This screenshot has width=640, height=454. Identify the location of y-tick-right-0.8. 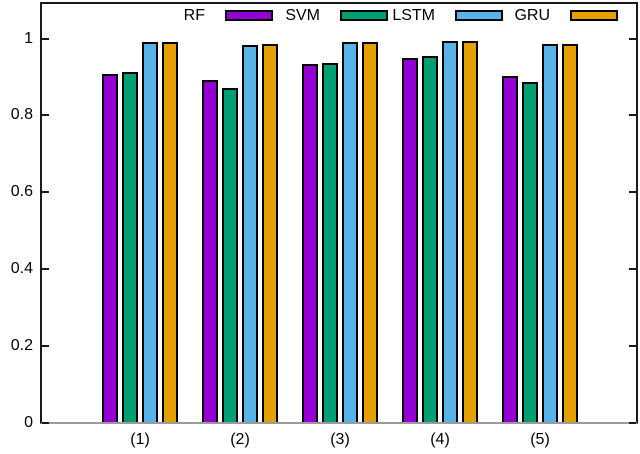
(632, 115).